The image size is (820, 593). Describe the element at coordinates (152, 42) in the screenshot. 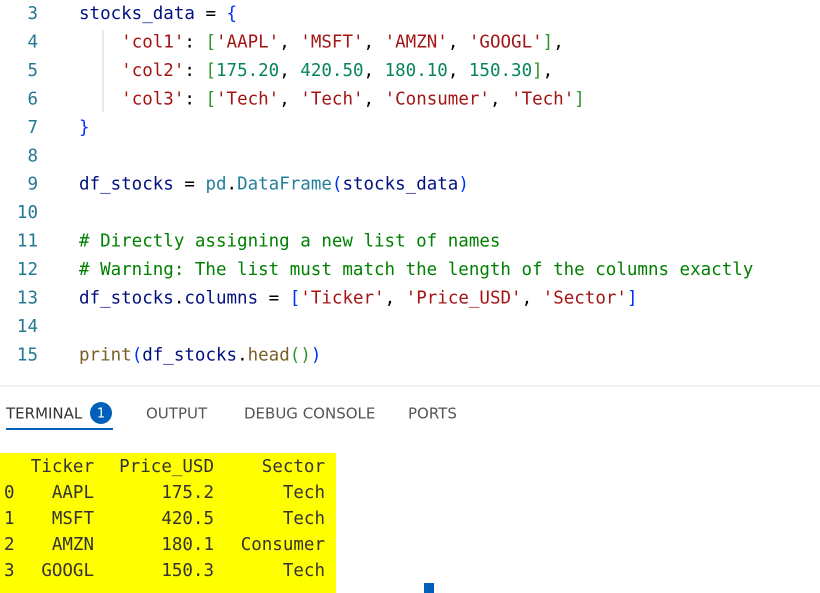

I see `code-token: 'col1'` at that location.